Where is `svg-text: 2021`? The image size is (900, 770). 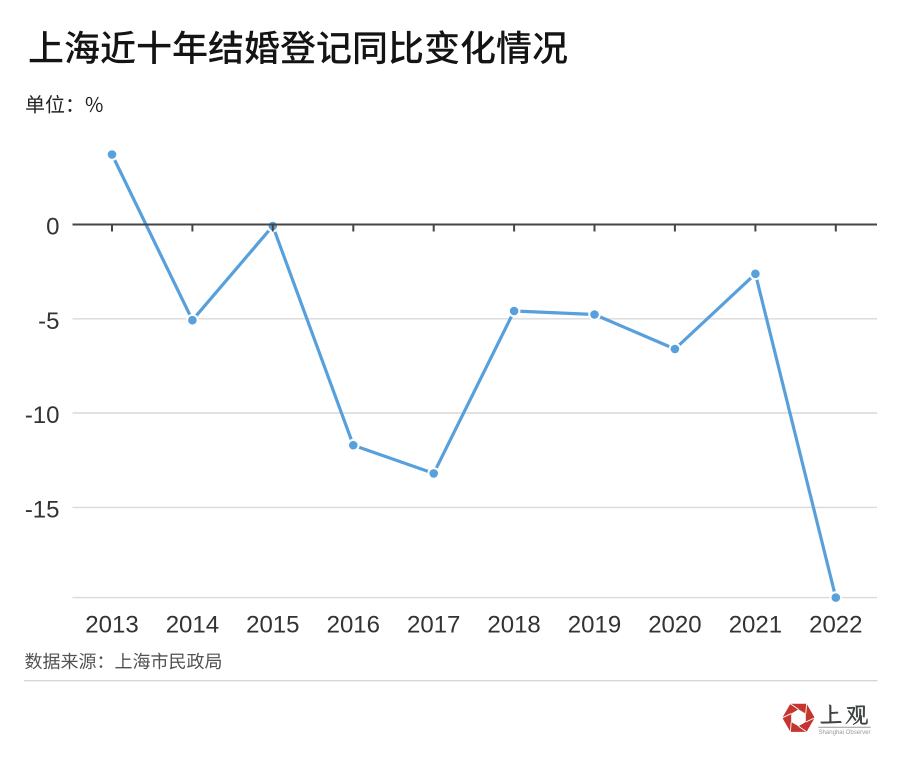 svg-text: 2021 is located at coordinates (755, 625).